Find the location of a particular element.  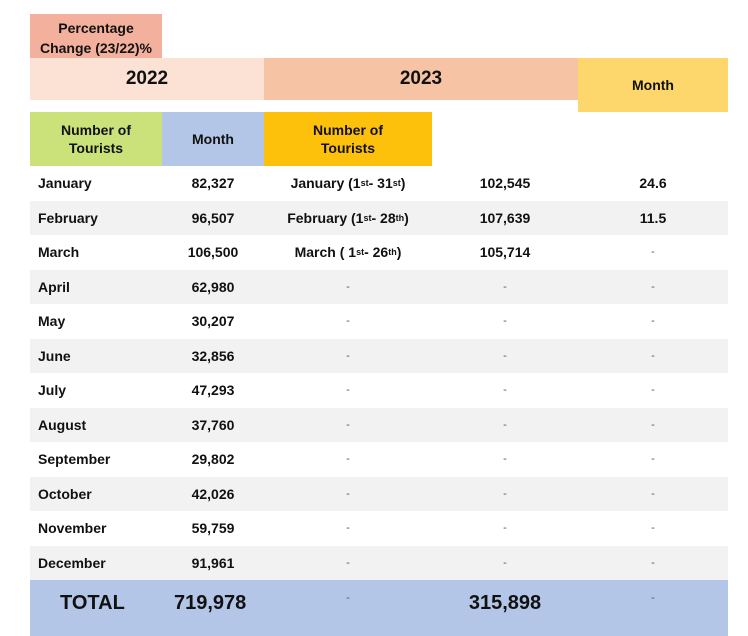

month-2022-header: Month is located at coordinates (653, 85).